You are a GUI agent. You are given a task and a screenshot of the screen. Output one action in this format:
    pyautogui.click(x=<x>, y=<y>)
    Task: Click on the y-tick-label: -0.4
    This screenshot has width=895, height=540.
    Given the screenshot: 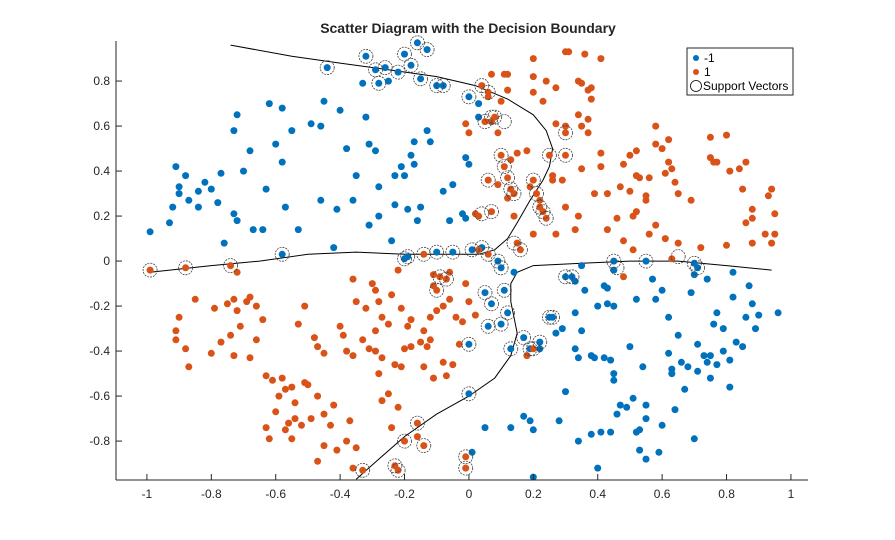 What is the action you would take?
    pyautogui.click(x=99, y=351)
    